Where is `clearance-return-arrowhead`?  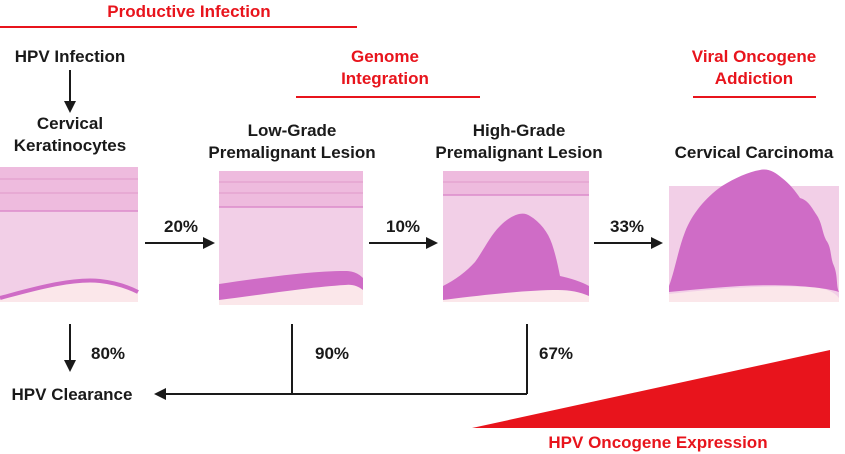
clearance-return-arrowhead is located at coordinates (160, 394).